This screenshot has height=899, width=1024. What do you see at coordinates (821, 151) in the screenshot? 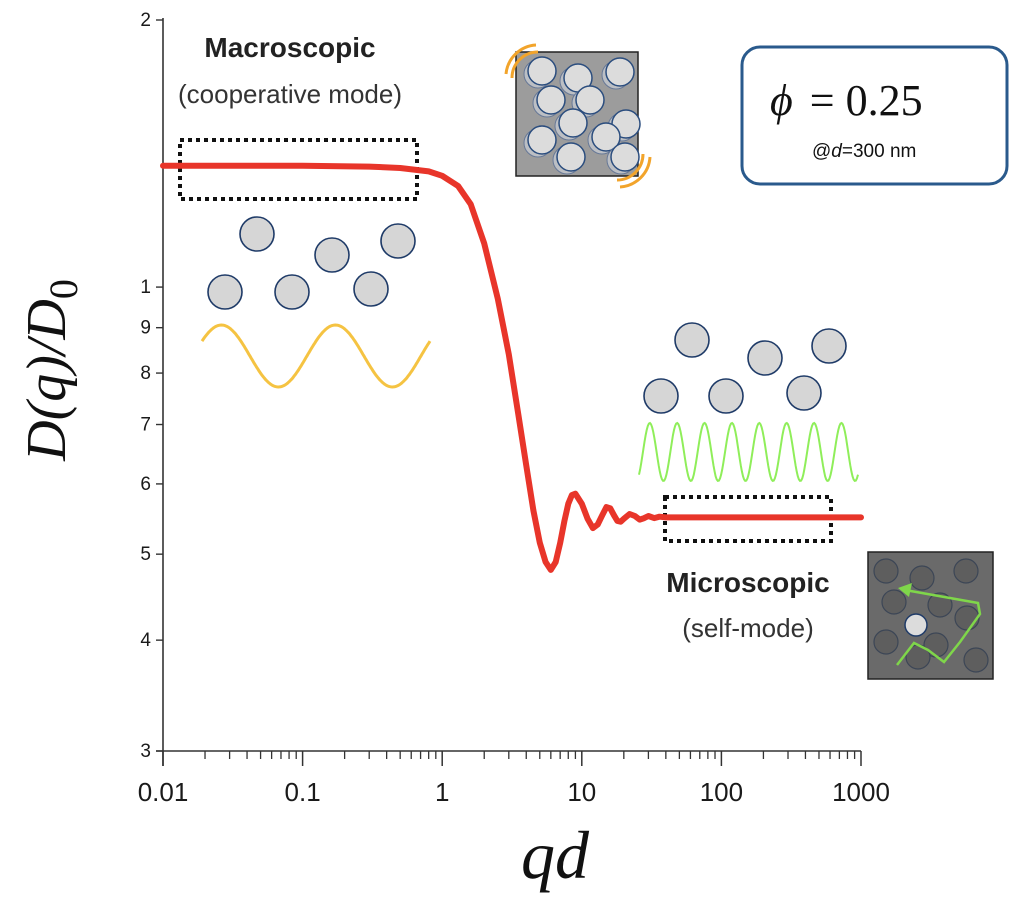
I see `condition-prefix: @` at bounding box center [821, 151].